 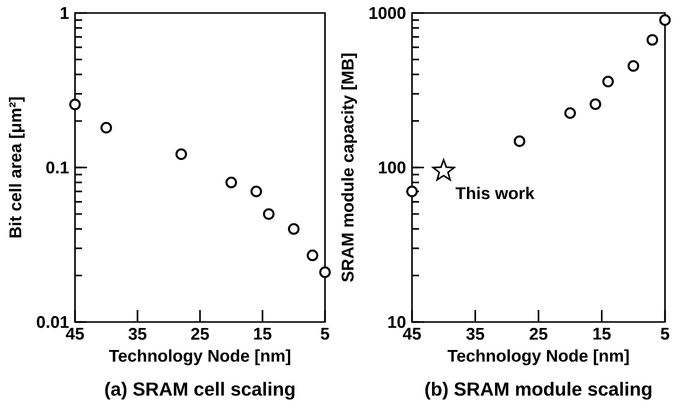 I want to click on y-tick-label: 10, so click(x=397, y=322).